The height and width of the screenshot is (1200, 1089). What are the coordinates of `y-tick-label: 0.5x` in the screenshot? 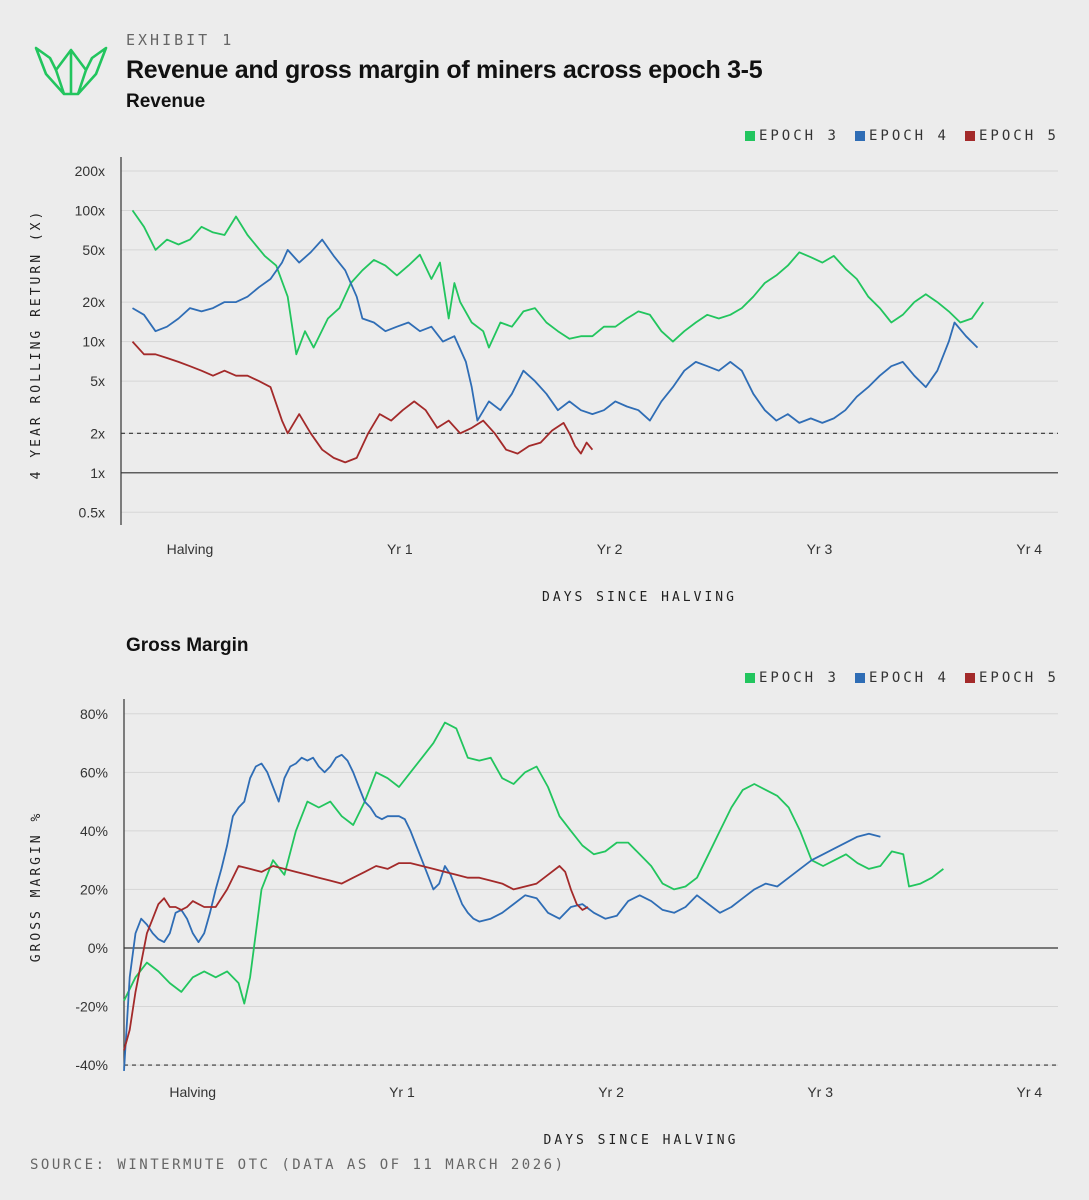 It's located at (92, 512).